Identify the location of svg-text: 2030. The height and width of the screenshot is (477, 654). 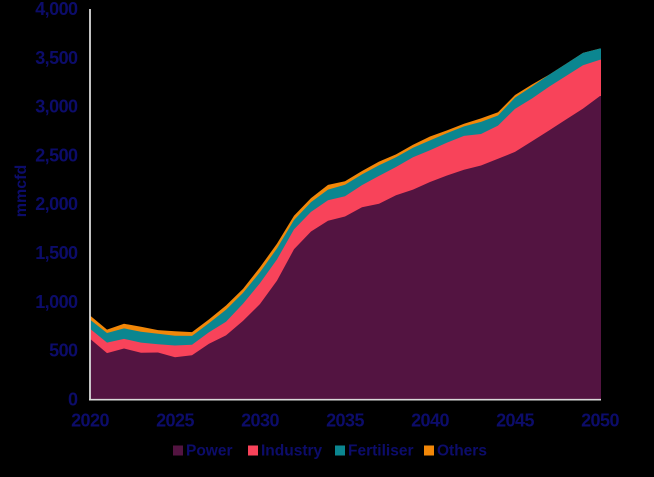
(260, 421).